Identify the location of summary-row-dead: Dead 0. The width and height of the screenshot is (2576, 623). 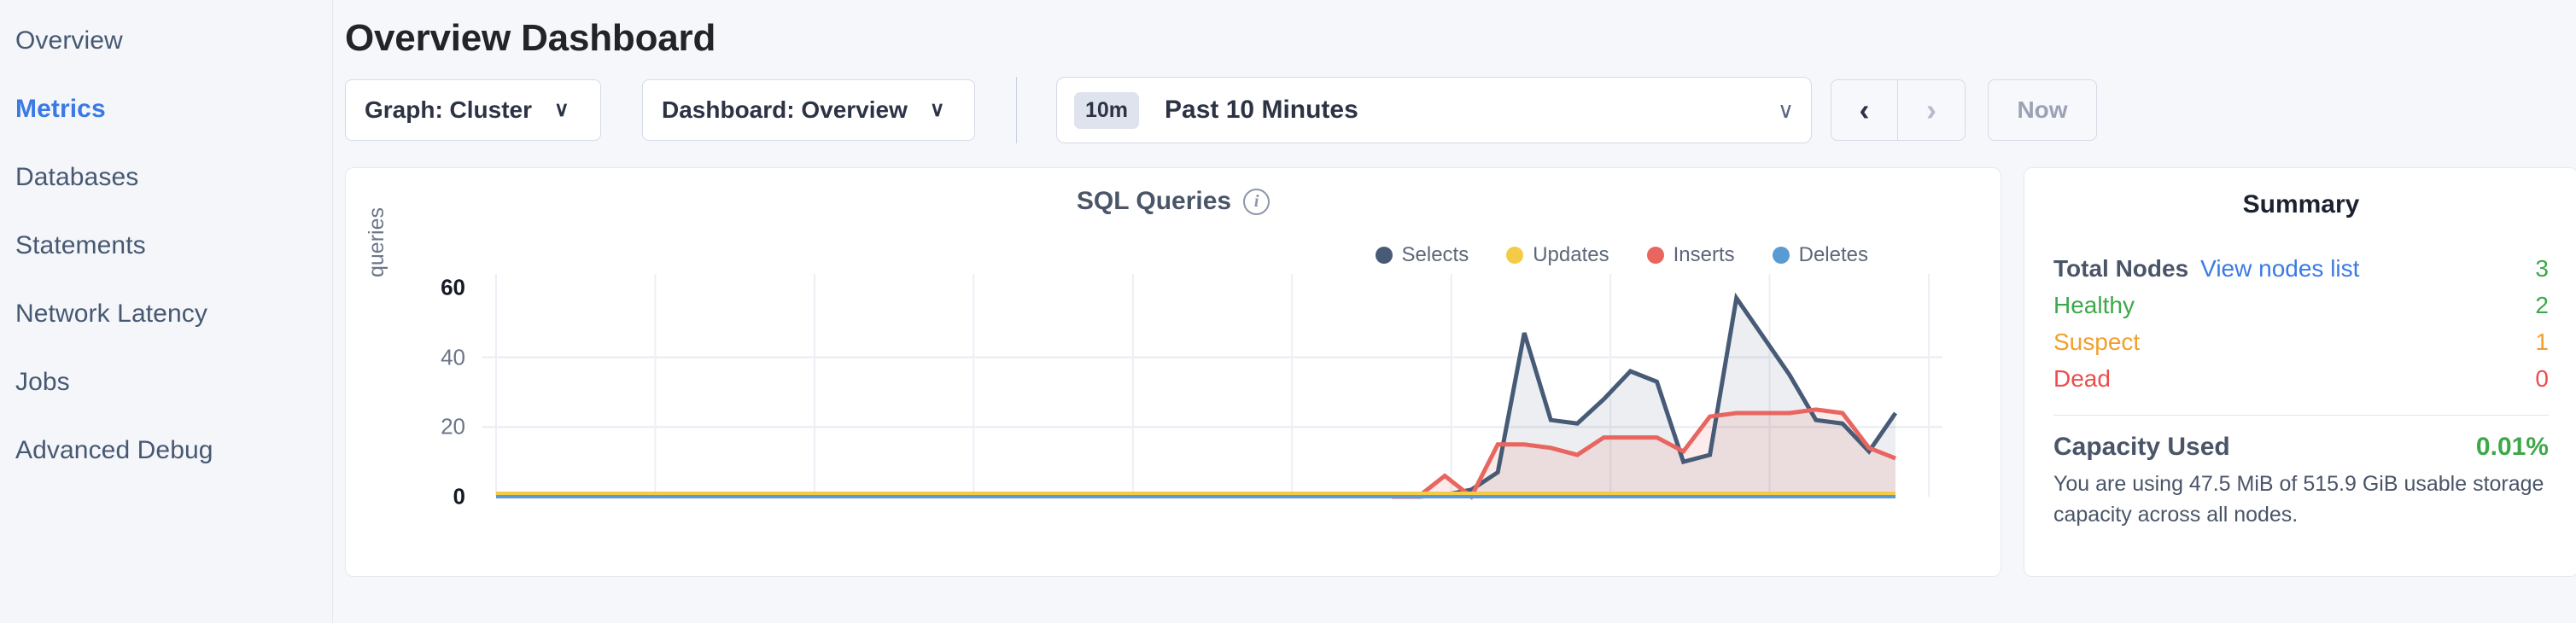
(2301, 379).